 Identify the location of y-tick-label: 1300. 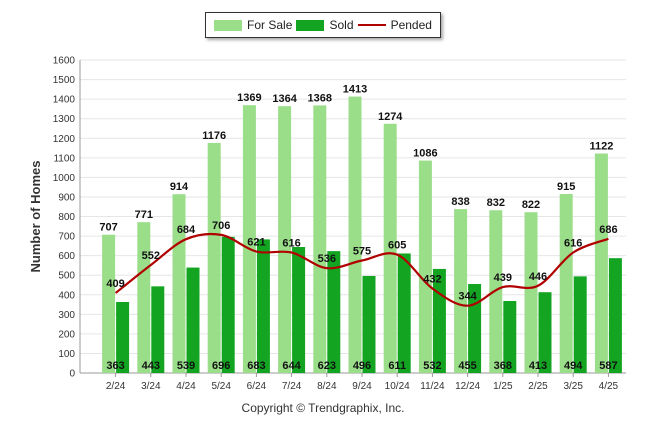
(64, 119).